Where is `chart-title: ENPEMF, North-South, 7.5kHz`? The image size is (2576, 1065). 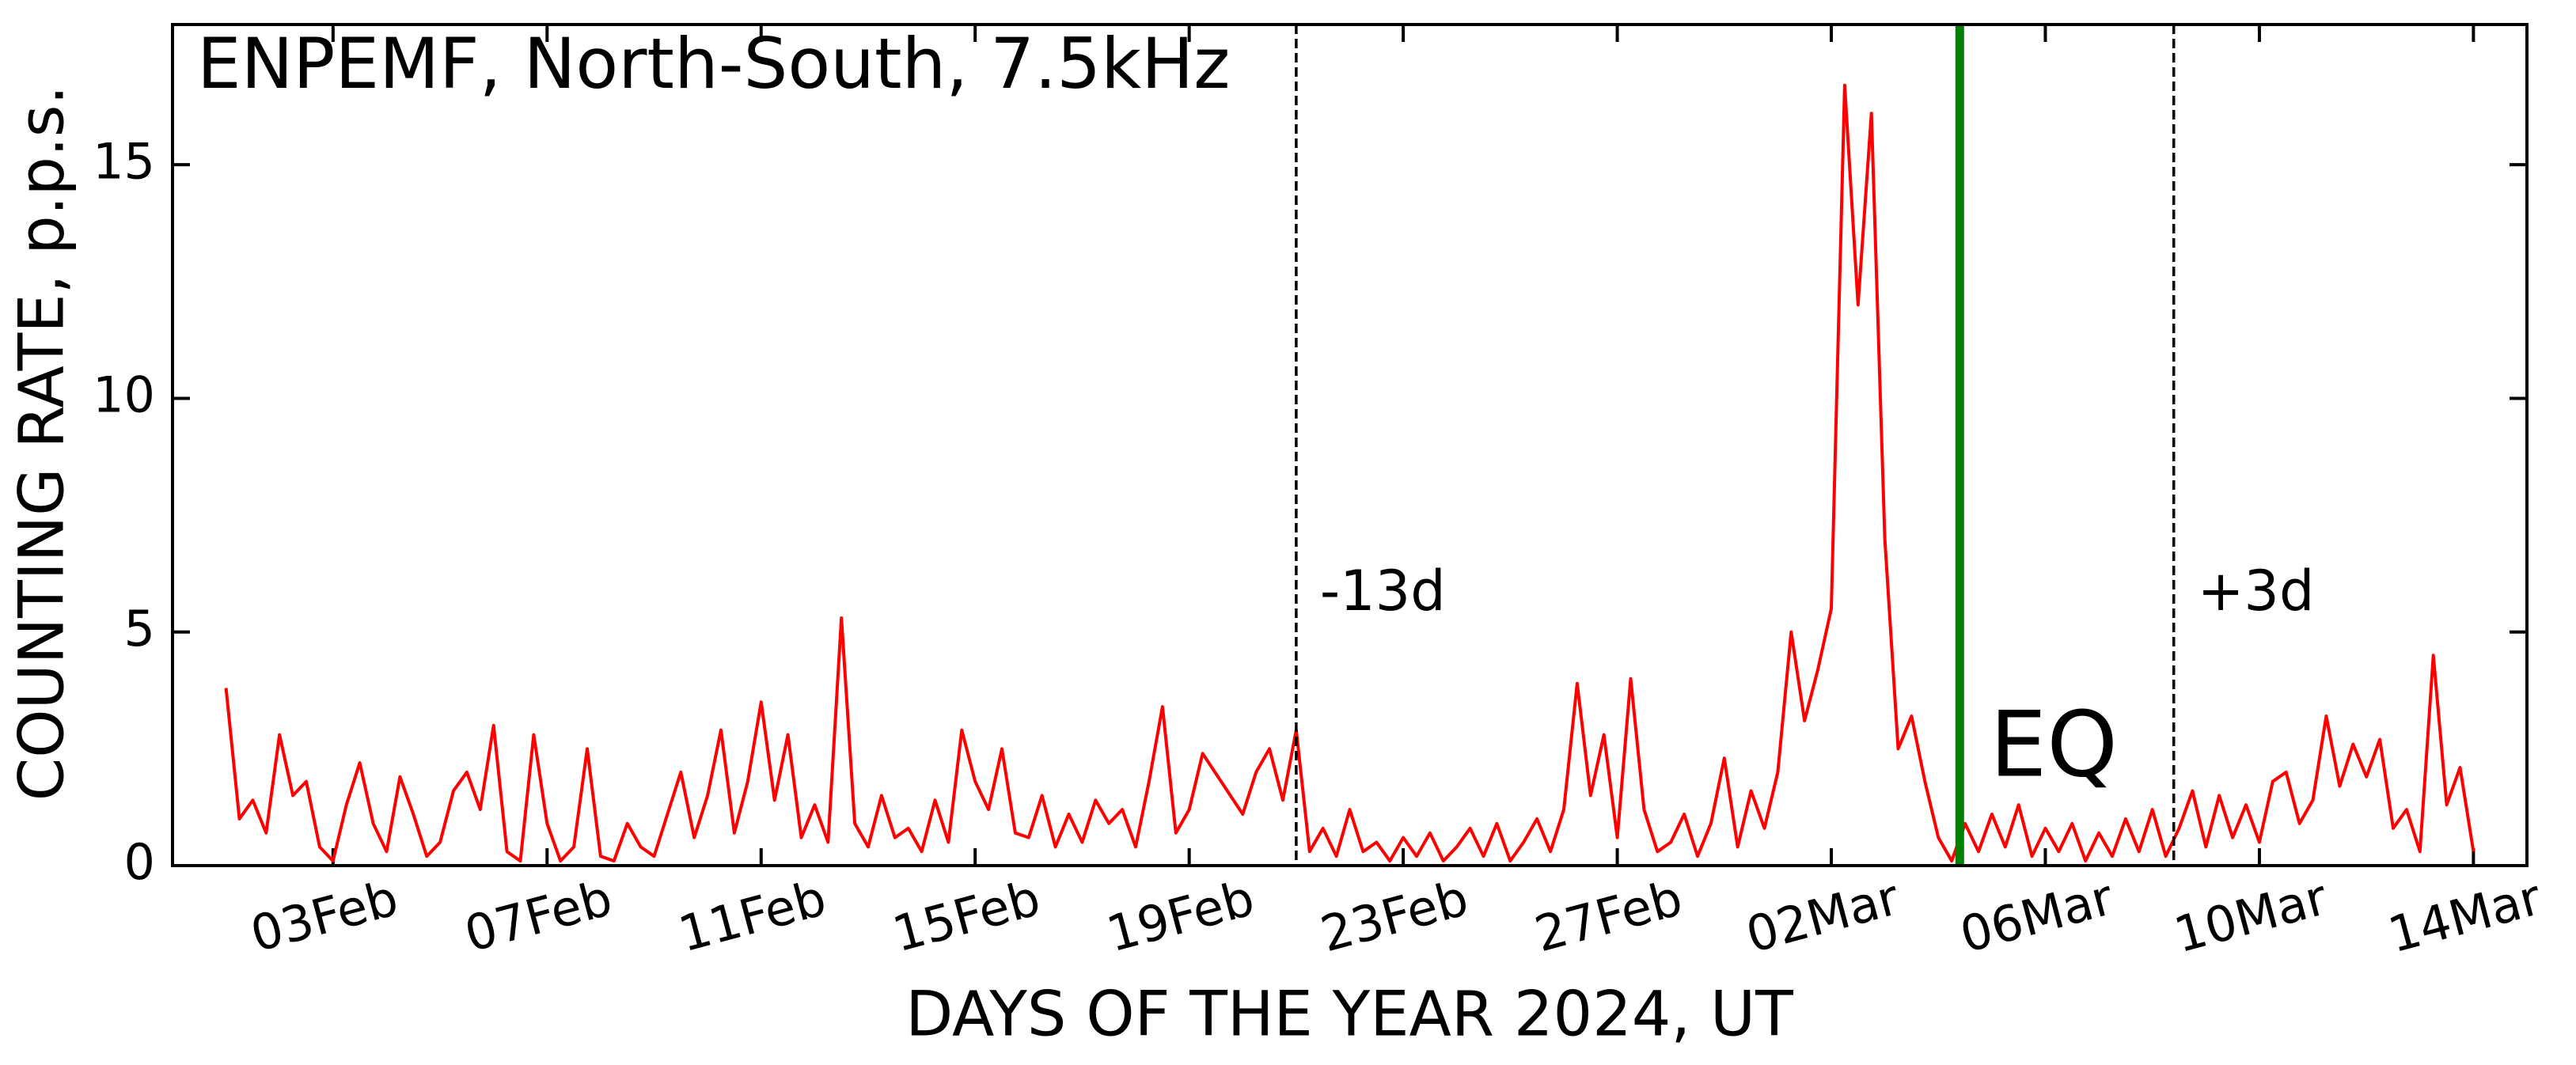 chart-title: ENPEMF, North-South, 7.5kHz is located at coordinates (713, 63).